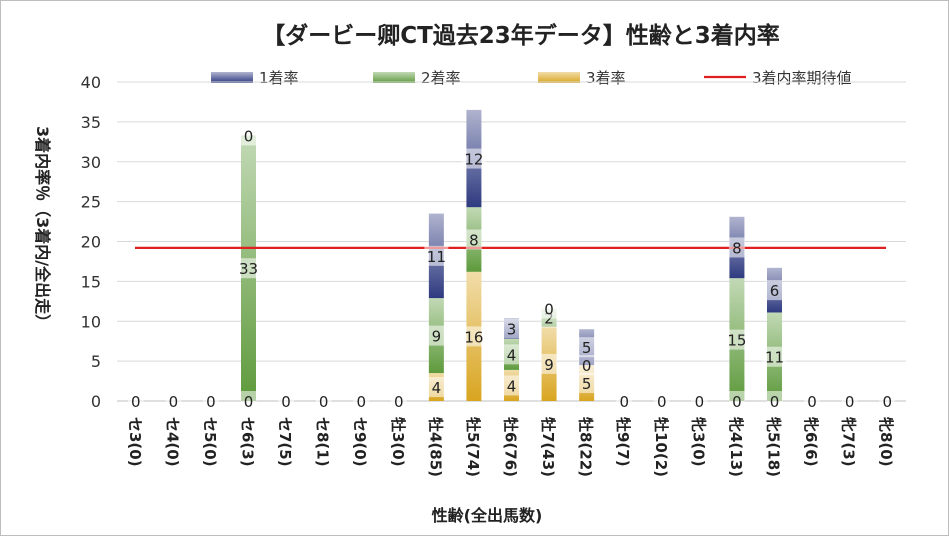 This screenshot has width=949, height=536. Describe the element at coordinates (91, 321) in the screenshot. I see `y-tick-label: 10` at that location.